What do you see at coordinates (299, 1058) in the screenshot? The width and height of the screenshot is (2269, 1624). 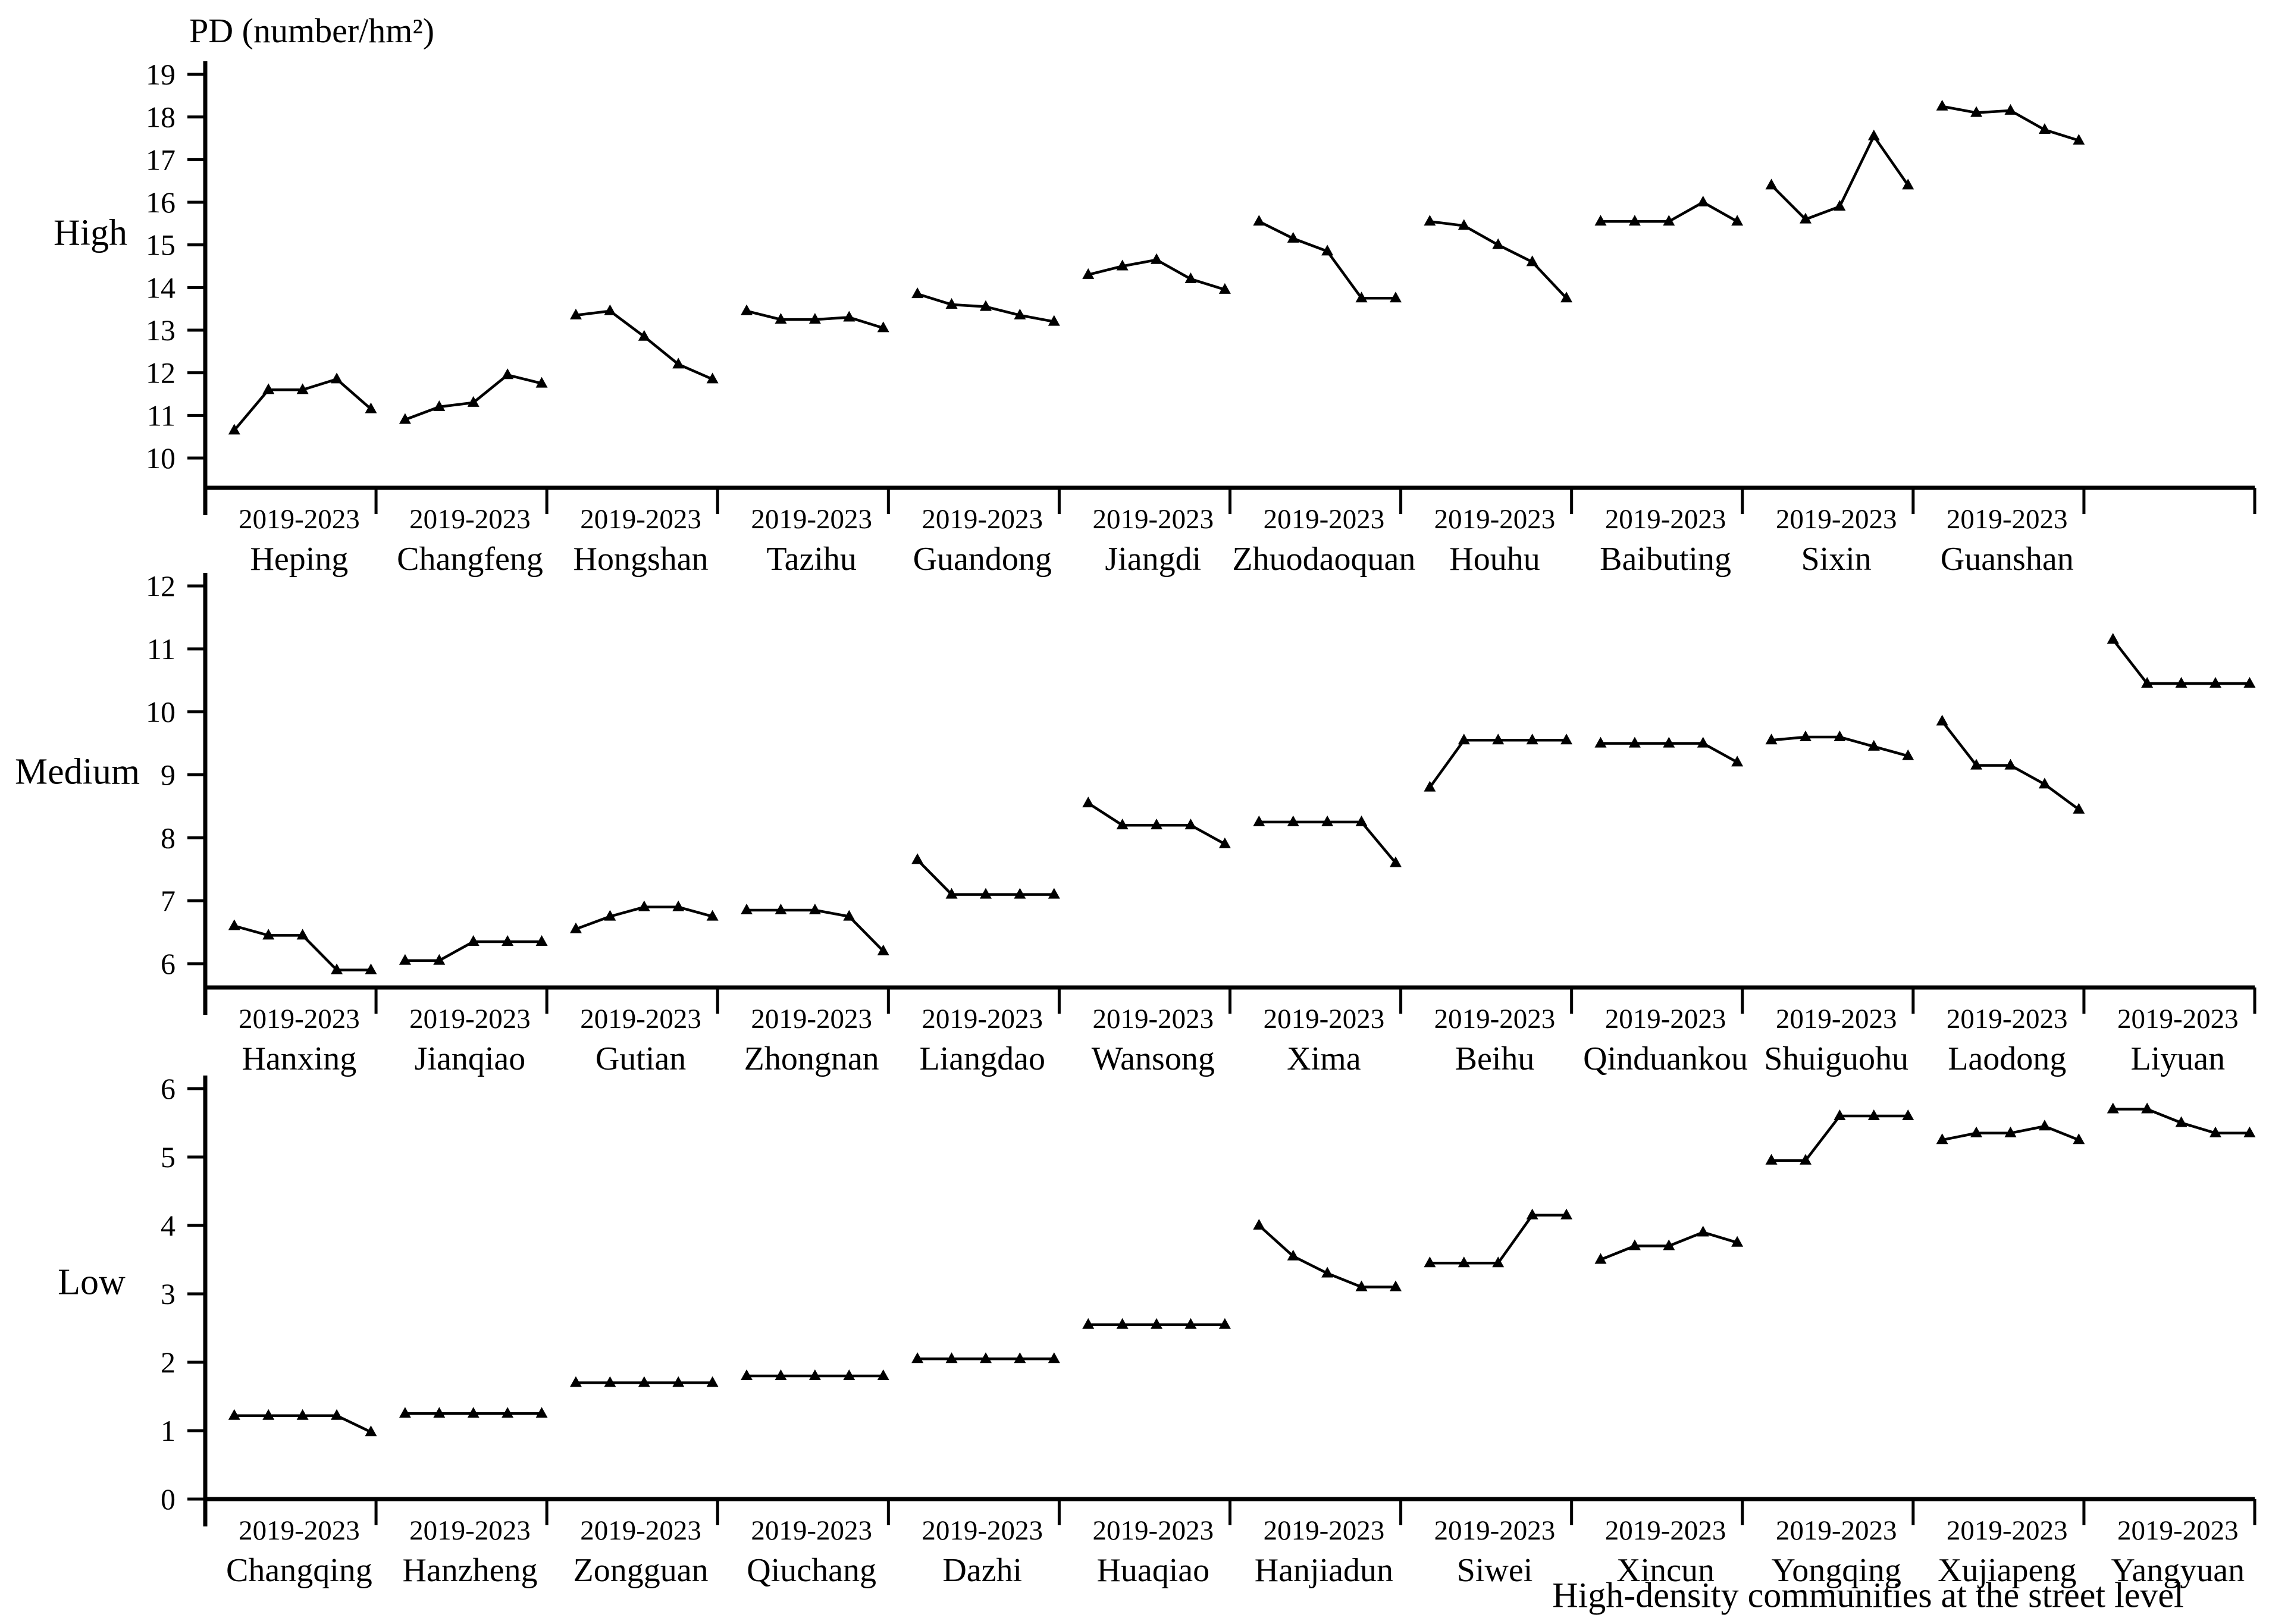 I see `community-name-label: Hanxing` at bounding box center [299, 1058].